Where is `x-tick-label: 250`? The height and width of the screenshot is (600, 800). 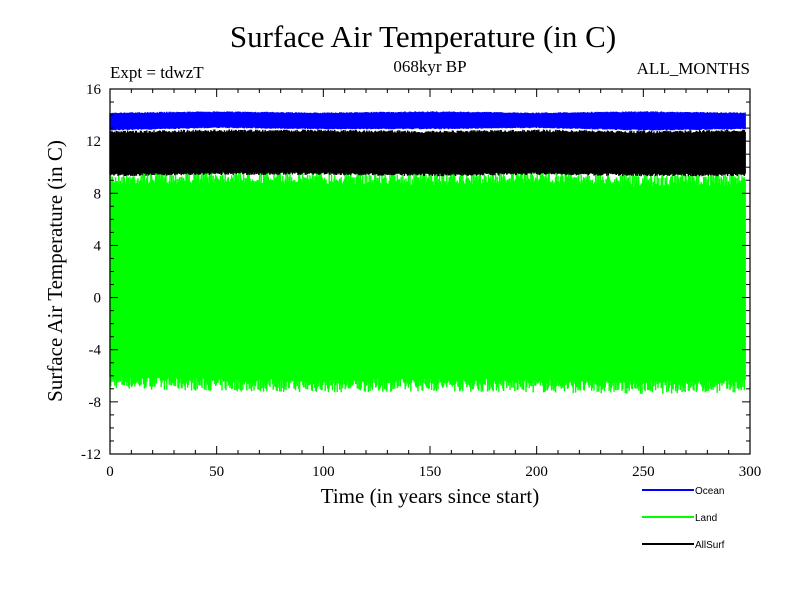 x-tick-label: 250 is located at coordinates (643, 472).